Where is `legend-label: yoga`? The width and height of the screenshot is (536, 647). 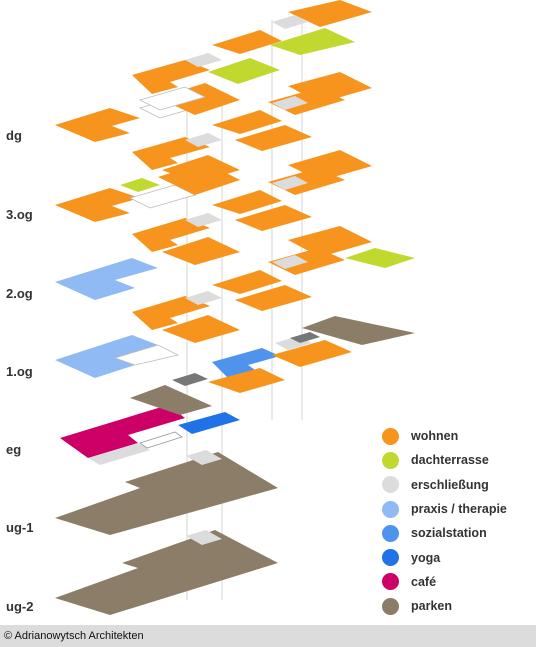 legend-label: yoga is located at coordinates (426, 557).